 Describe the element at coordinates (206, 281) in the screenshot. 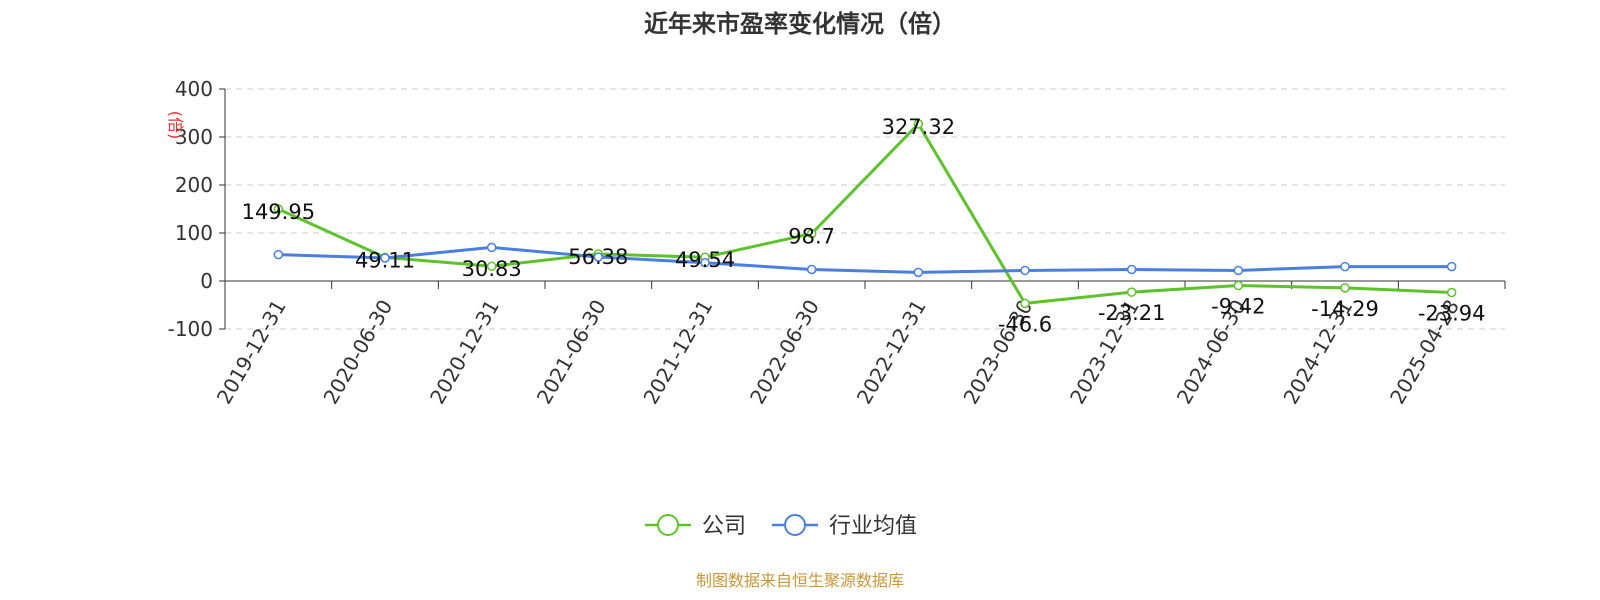

I see `y-tick-label: 0` at that location.